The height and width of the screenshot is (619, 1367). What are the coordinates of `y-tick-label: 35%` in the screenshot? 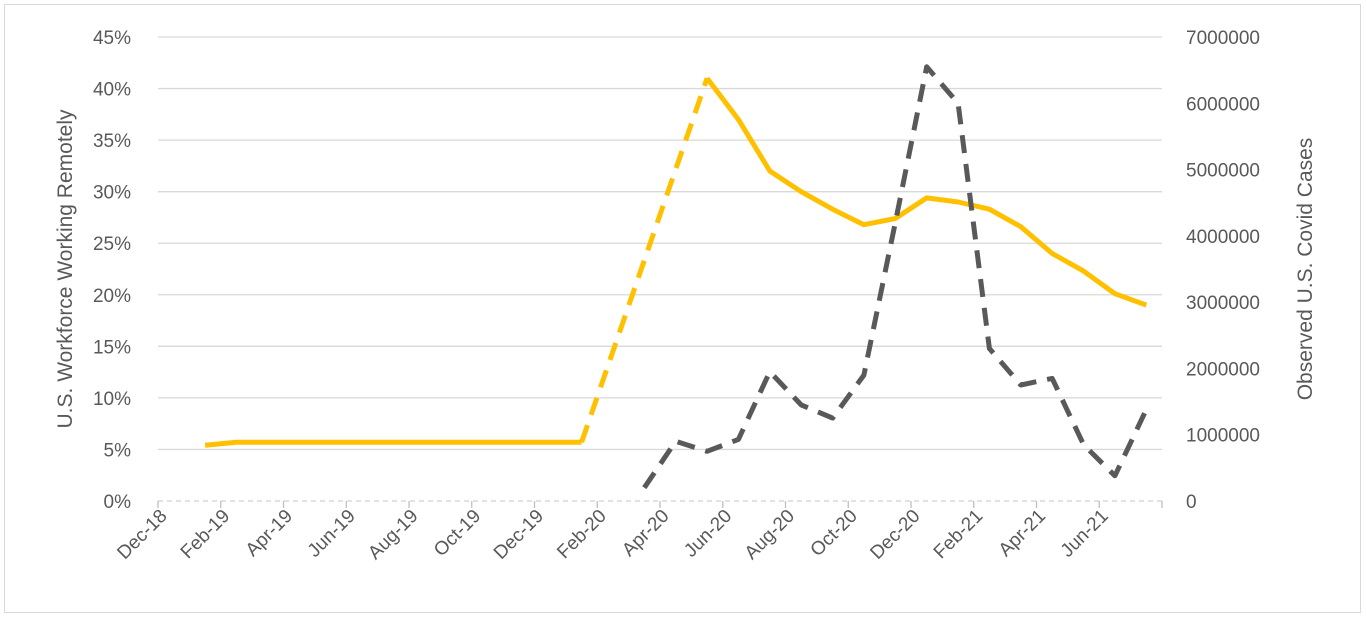 It's located at (112, 141).